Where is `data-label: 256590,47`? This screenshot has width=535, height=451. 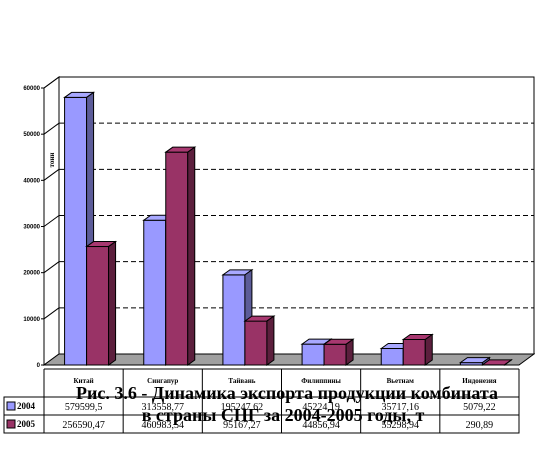
data-label: 256590,47 is located at coordinates (83, 425).